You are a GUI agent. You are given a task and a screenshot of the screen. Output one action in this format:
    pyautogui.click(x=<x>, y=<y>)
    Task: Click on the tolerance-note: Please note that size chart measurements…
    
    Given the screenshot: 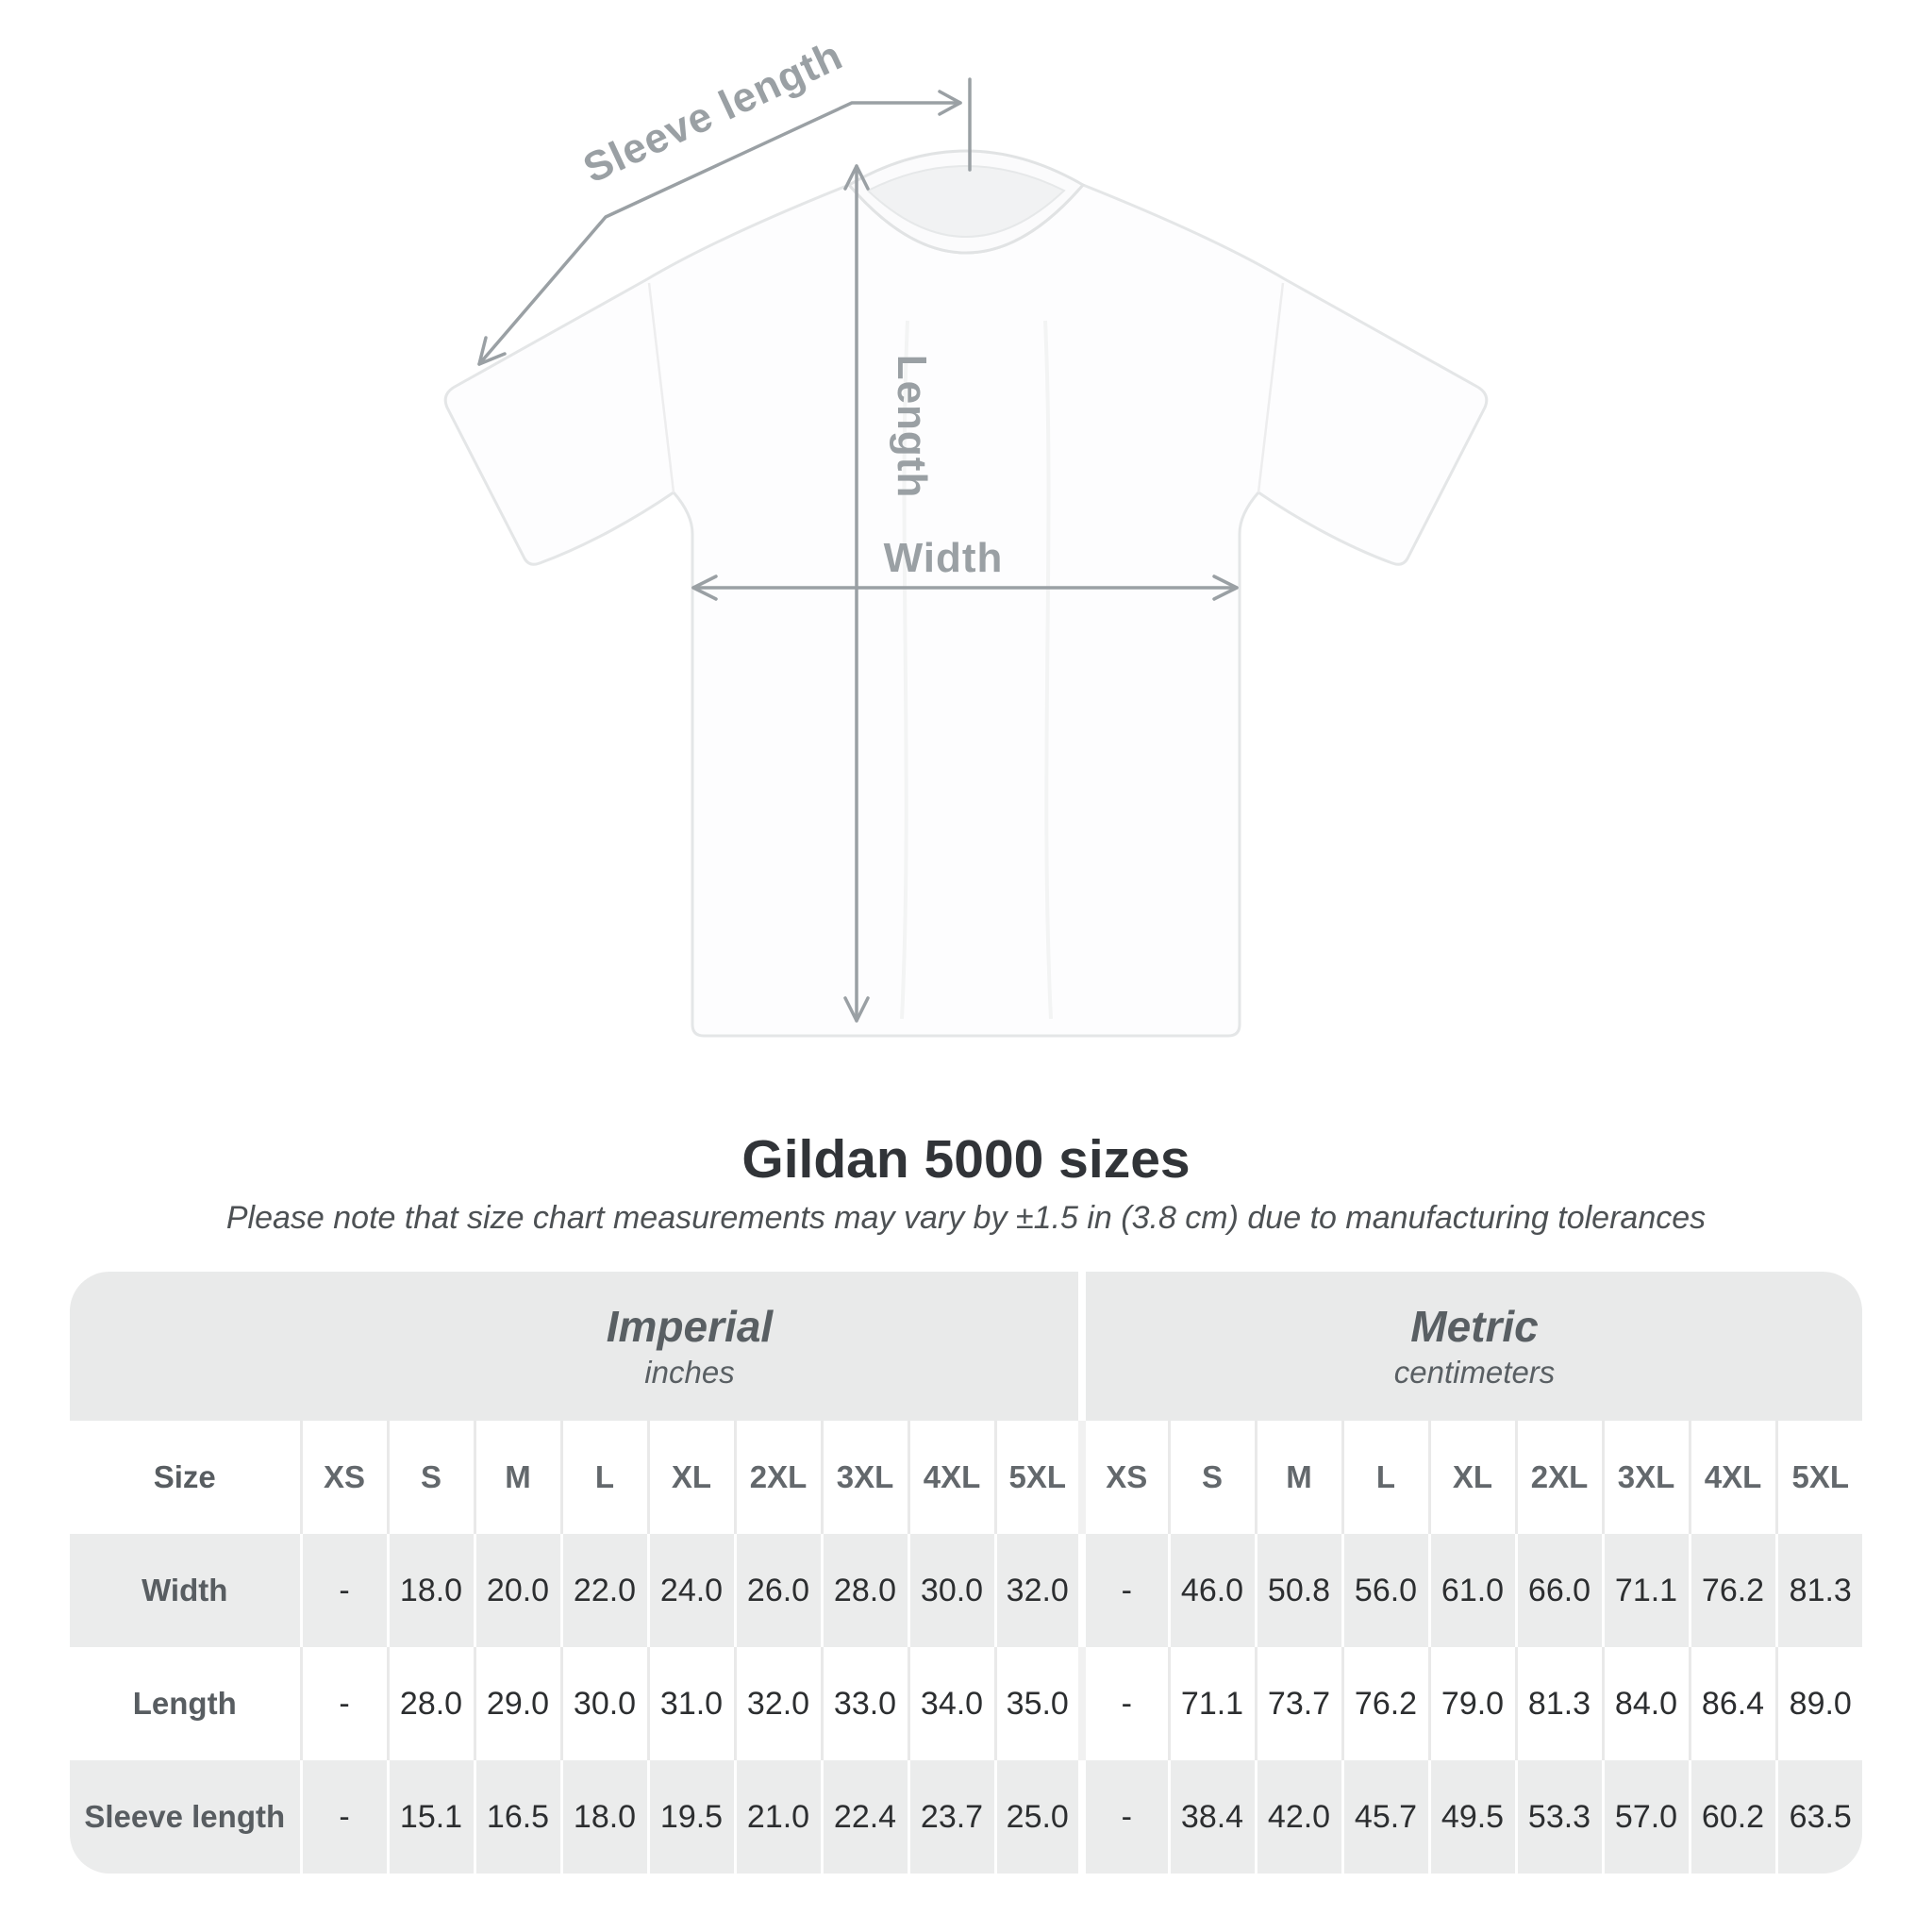 What is the action you would take?
    pyautogui.click(x=966, y=1218)
    